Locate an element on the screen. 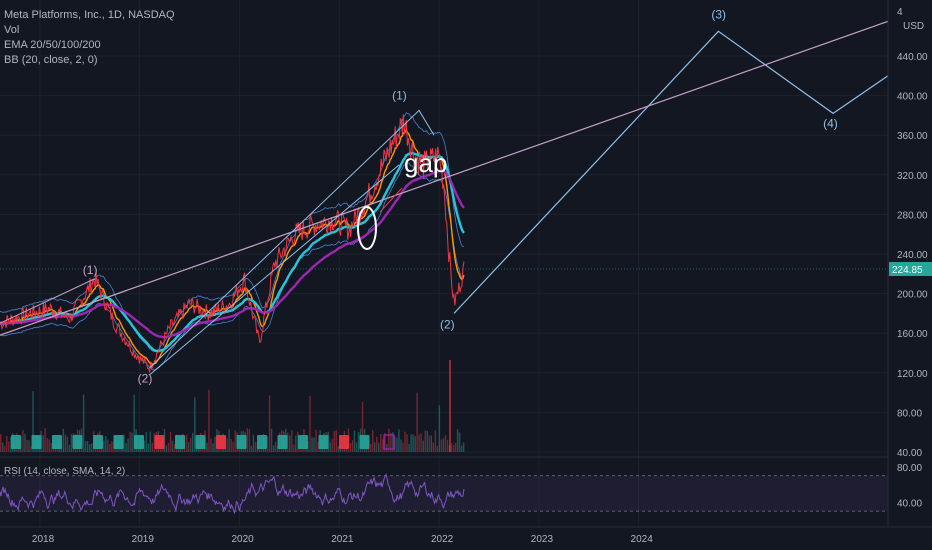 This screenshot has height=550, width=932. y-tick-label: 440.00 is located at coordinates (912, 57).